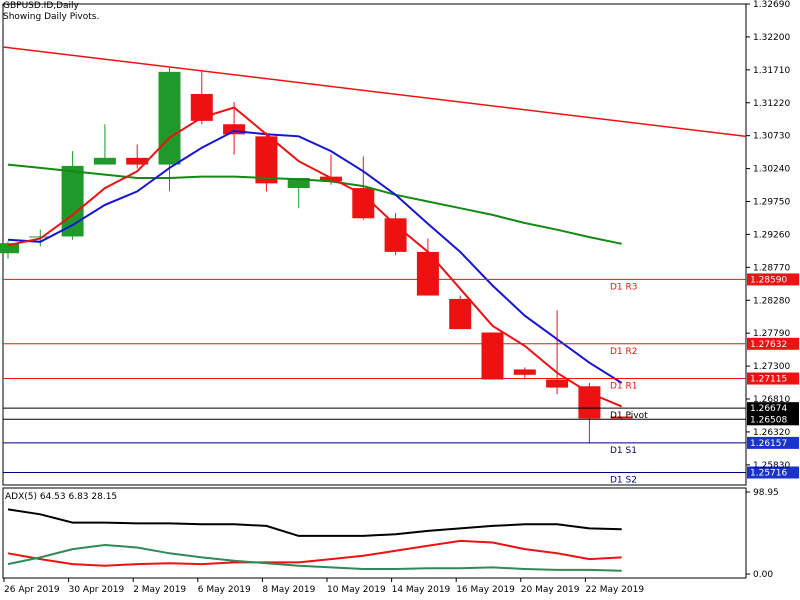 Image resolution: width=800 pixels, height=600 pixels. What do you see at coordinates (624, 287) in the screenshot?
I see `pivot-label: D1 R3` at bounding box center [624, 287].